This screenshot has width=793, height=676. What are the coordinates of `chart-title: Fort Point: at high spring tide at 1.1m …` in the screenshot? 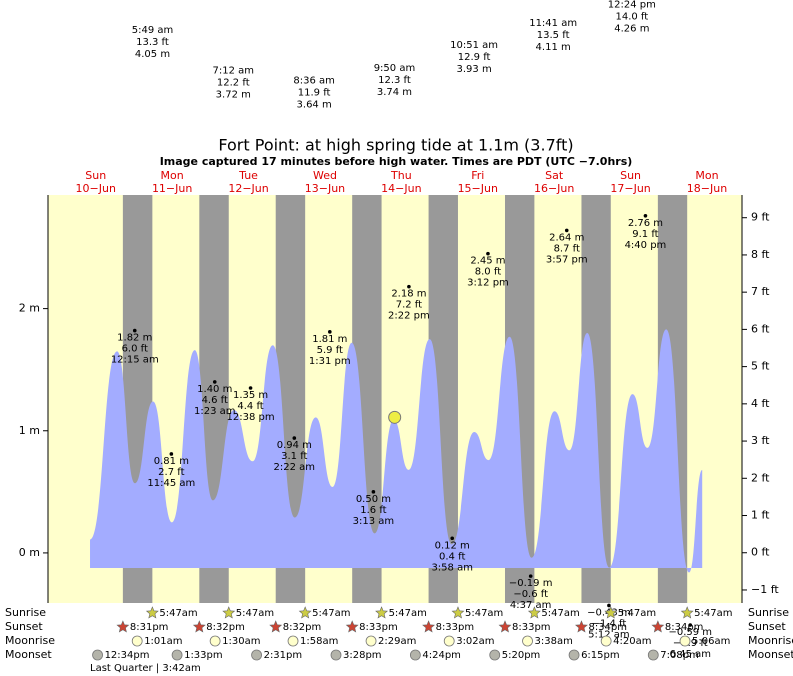 It's located at (395, 145).